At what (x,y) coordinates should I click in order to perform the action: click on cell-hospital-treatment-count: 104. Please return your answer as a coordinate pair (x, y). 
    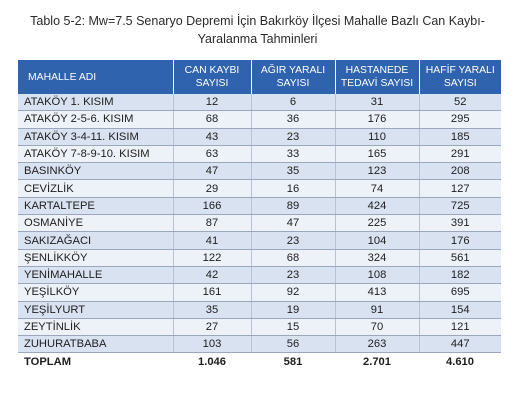
    Looking at the image, I should click on (376, 240).